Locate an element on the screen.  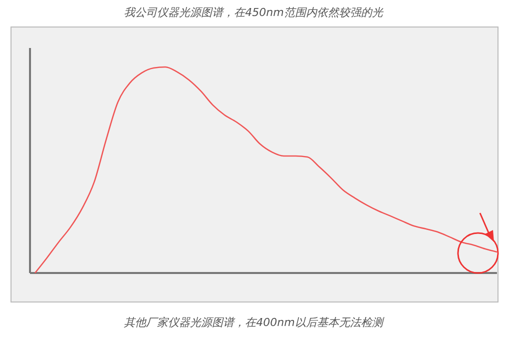
text: 其他厂家仪器光源图谱，在400nm以后基本无法检测 is located at coordinates (254, 322).